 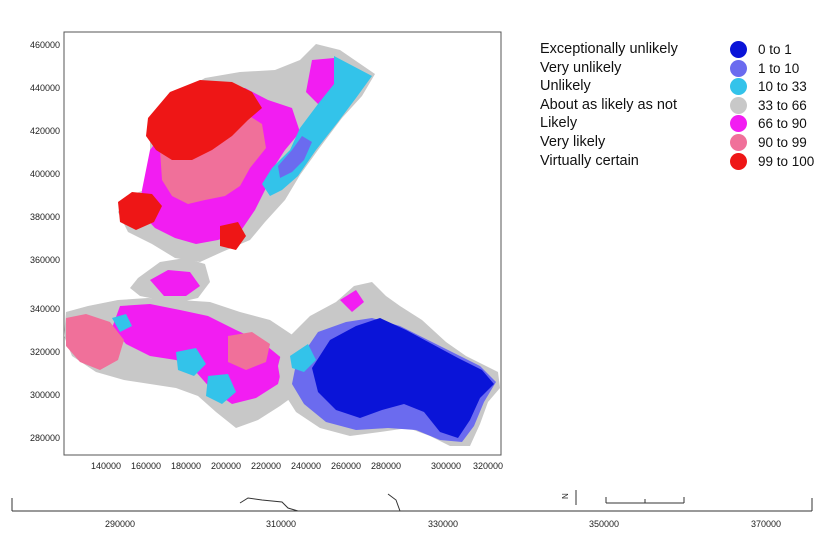 What do you see at coordinates (146, 466) in the screenshot?
I see `x-tick-label: 160000` at bounding box center [146, 466].